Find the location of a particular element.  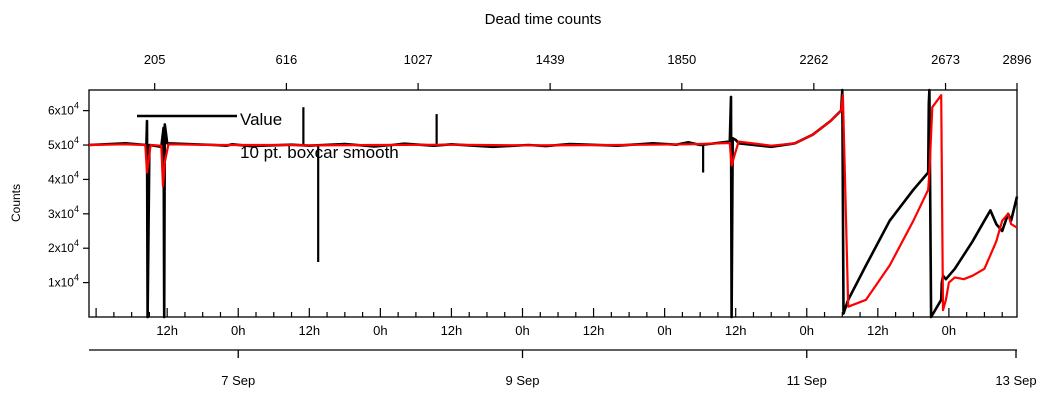

date-axis-label: 9 Sep is located at coordinates (523, 380).